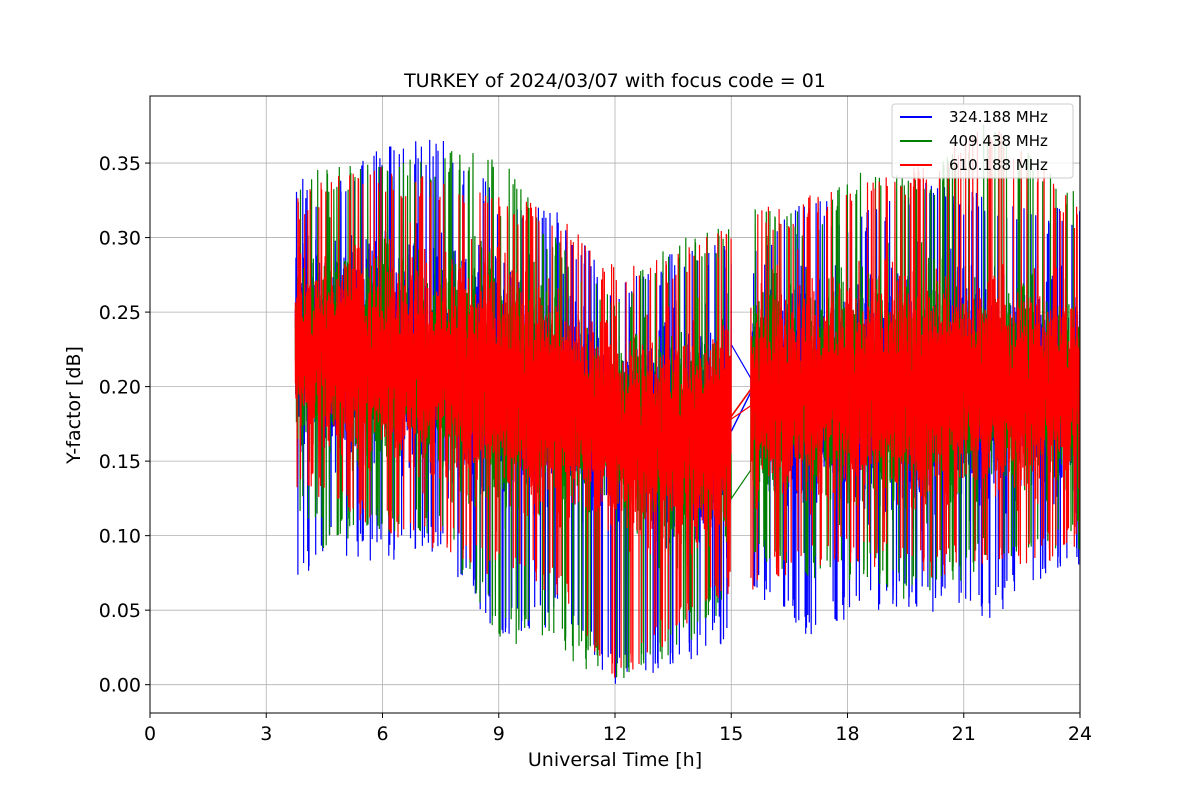  Describe the element at coordinates (150, 734) in the screenshot. I see `x-tick-label: 0` at that location.